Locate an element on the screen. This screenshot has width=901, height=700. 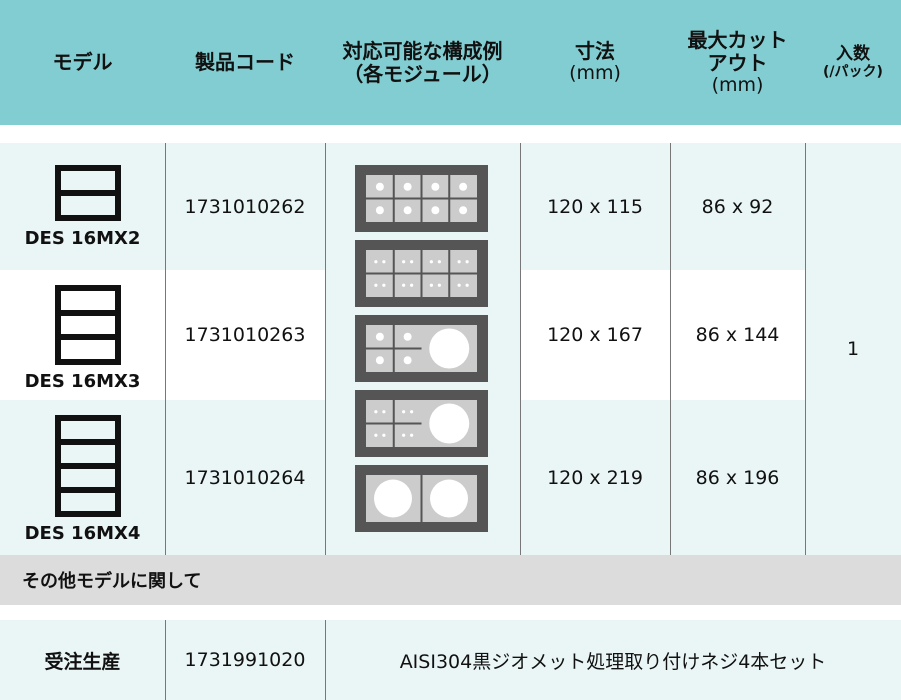
header-title: 最大カットアウト is located at coordinates (737, 51).